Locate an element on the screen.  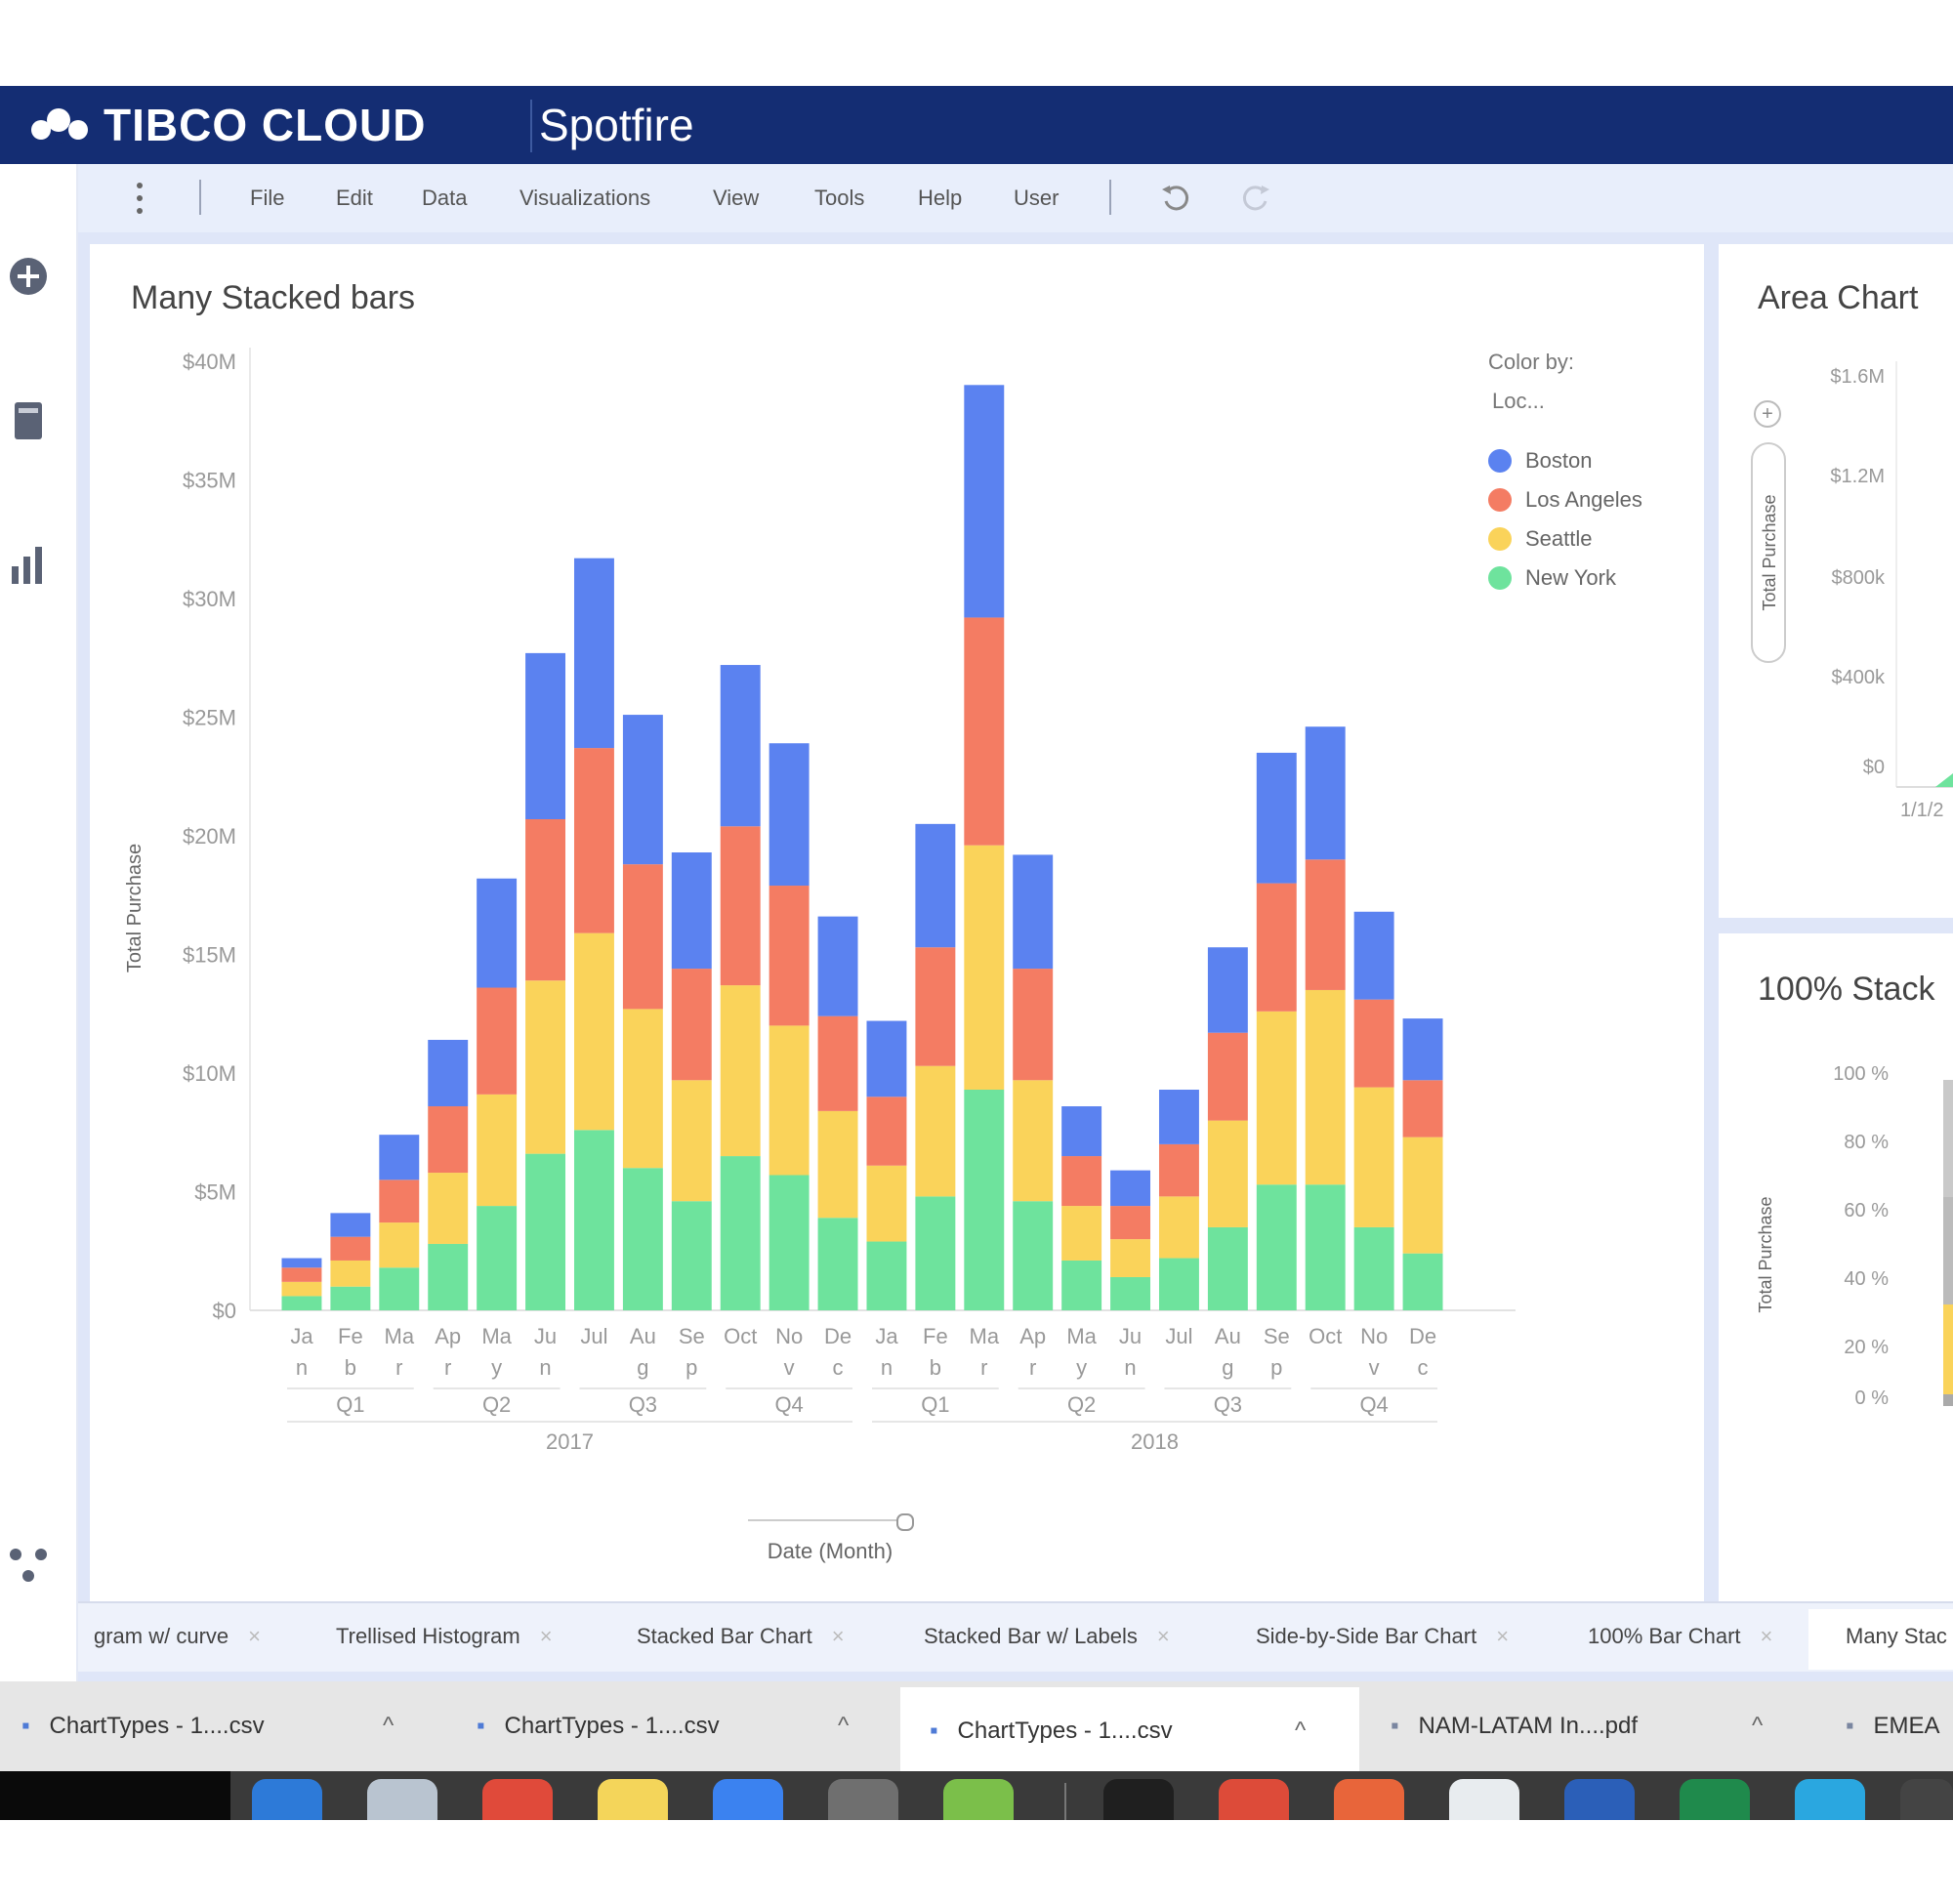
menu-tools: Tools is located at coordinates (839, 198).